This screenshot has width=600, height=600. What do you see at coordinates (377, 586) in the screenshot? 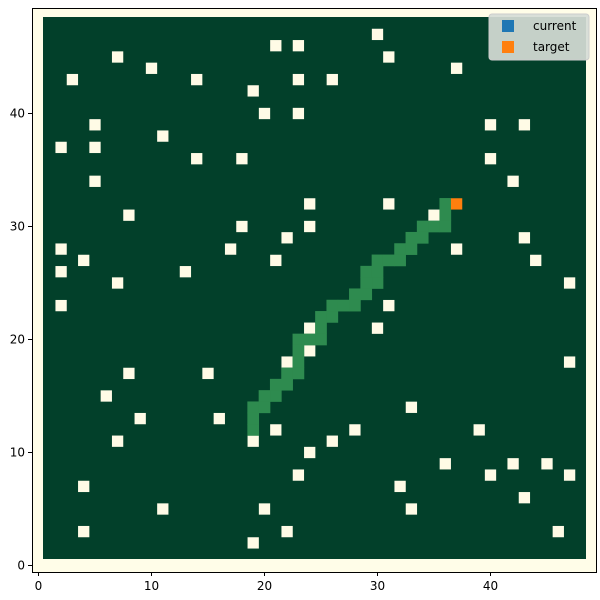
I see `x-tick-label: 30` at bounding box center [377, 586].